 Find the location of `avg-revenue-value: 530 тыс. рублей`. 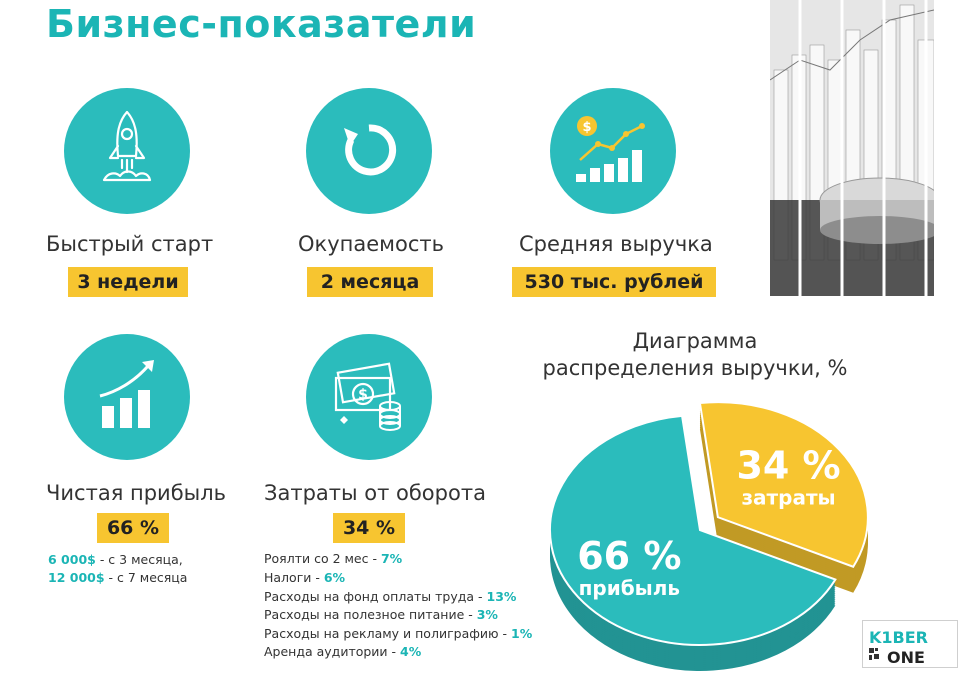

avg-revenue-value: 530 тыс. рублей is located at coordinates (614, 282).